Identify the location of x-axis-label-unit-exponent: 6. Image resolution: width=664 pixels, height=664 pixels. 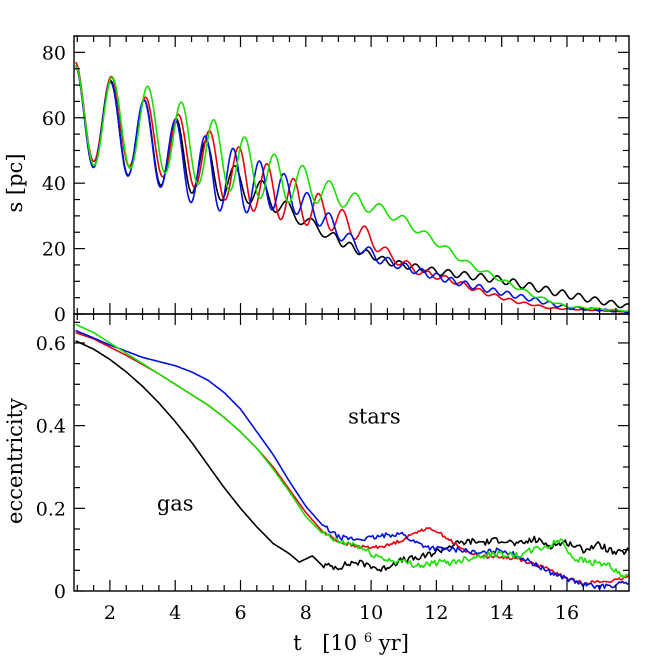
(368, 638).